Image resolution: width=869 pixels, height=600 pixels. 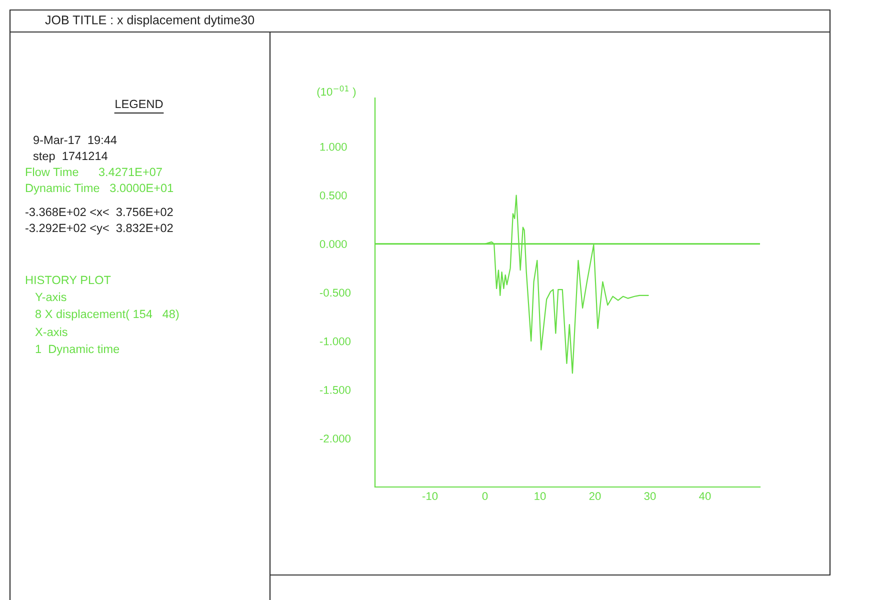 I want to click on y-tick-label: 1.000, so click(x=333, y=146).